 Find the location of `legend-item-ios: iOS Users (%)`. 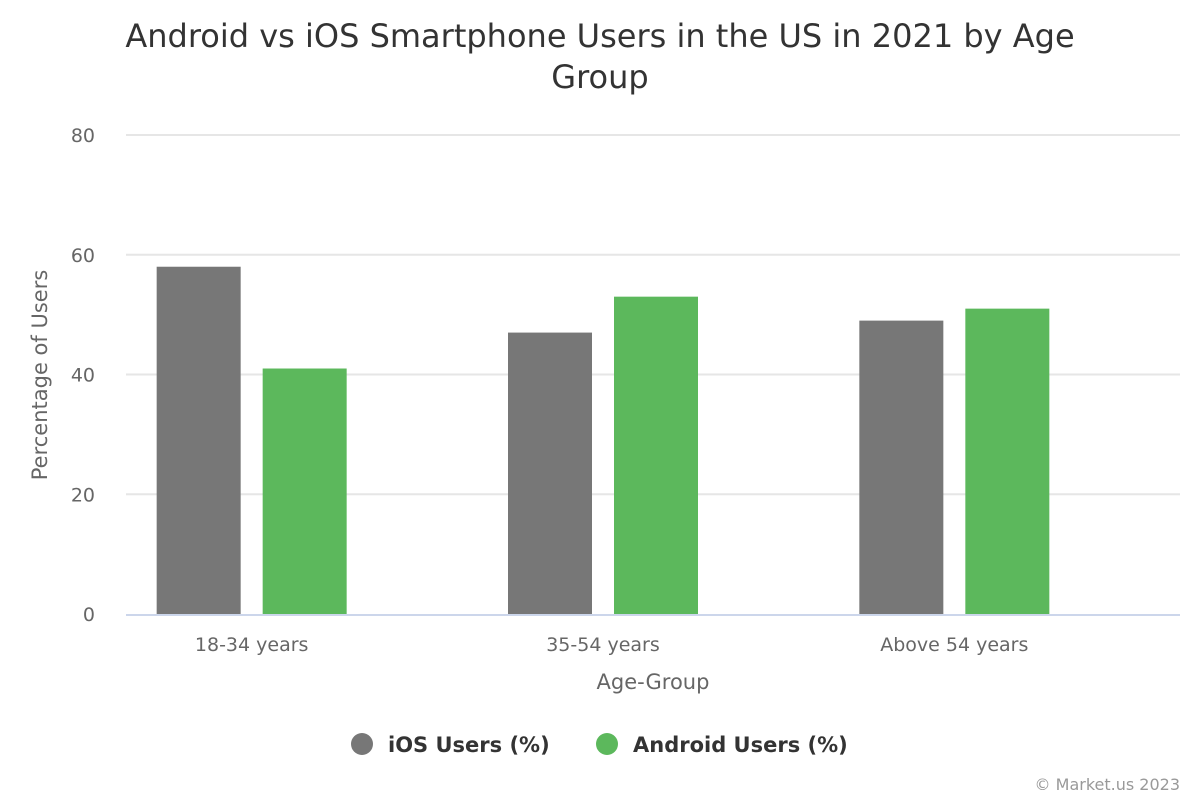

legend-item-ios: iOS Users (%) is located at coordinates (450, 745).